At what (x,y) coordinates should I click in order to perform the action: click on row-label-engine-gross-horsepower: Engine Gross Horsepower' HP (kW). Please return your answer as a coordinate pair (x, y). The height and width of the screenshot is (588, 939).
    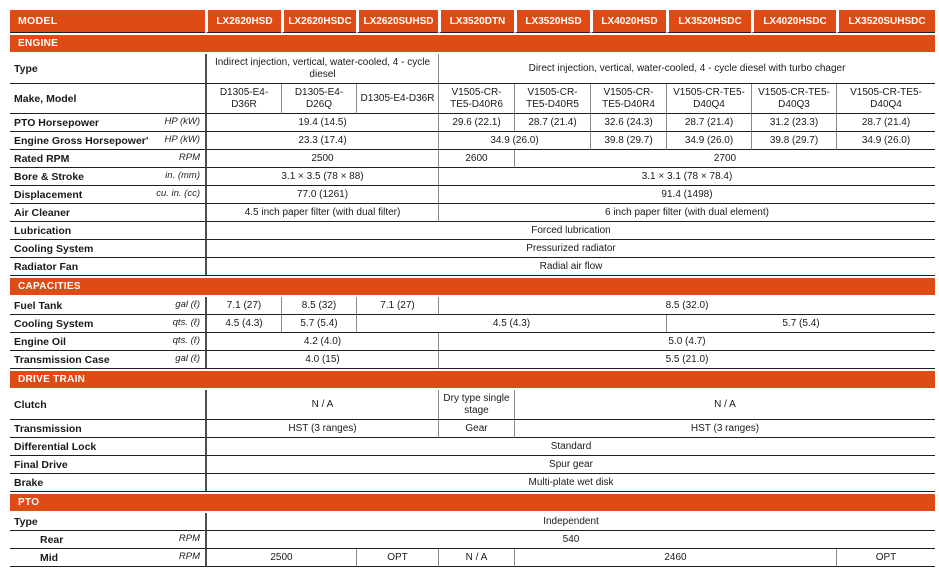
    Looking at the image, I should click on (107, 141).